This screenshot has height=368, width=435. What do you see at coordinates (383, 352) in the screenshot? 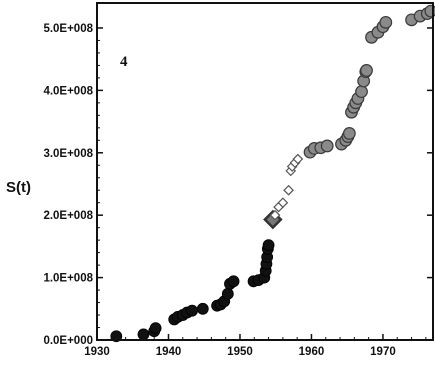
I see `x-tick-label: 1970` at bounding box center [383, 352].